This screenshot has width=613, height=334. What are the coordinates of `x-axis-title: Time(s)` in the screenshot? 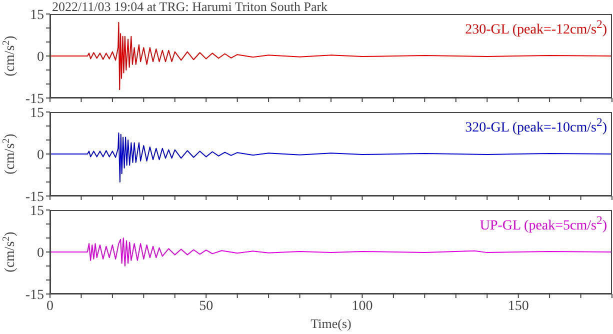 It's located at (331, 323).